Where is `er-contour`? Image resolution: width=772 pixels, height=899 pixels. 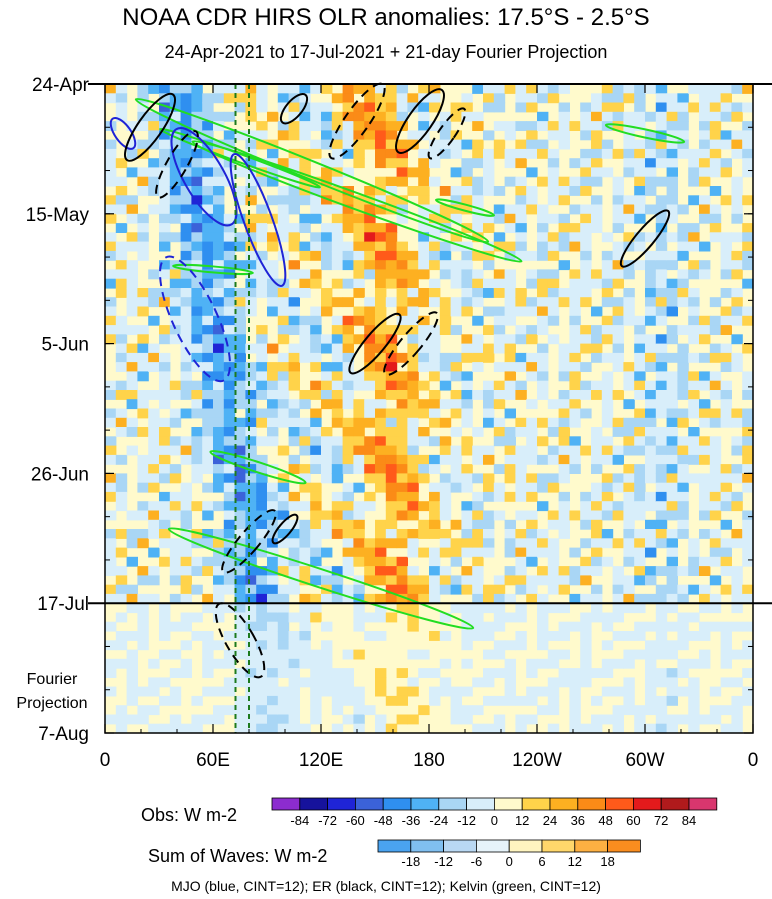 er-contour is located at coordinates (285, 529).